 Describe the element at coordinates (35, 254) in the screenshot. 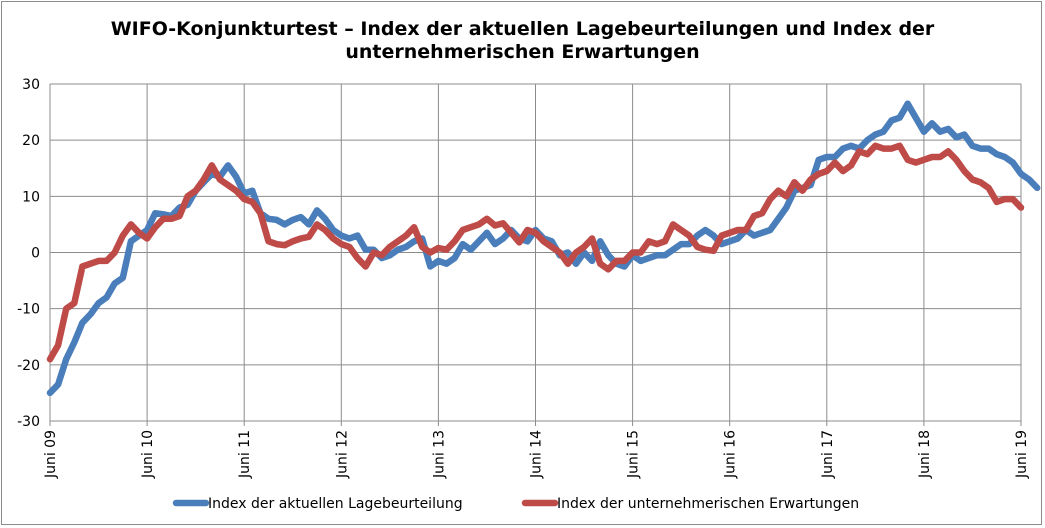

I see `y-tick-label: 0` at that location.